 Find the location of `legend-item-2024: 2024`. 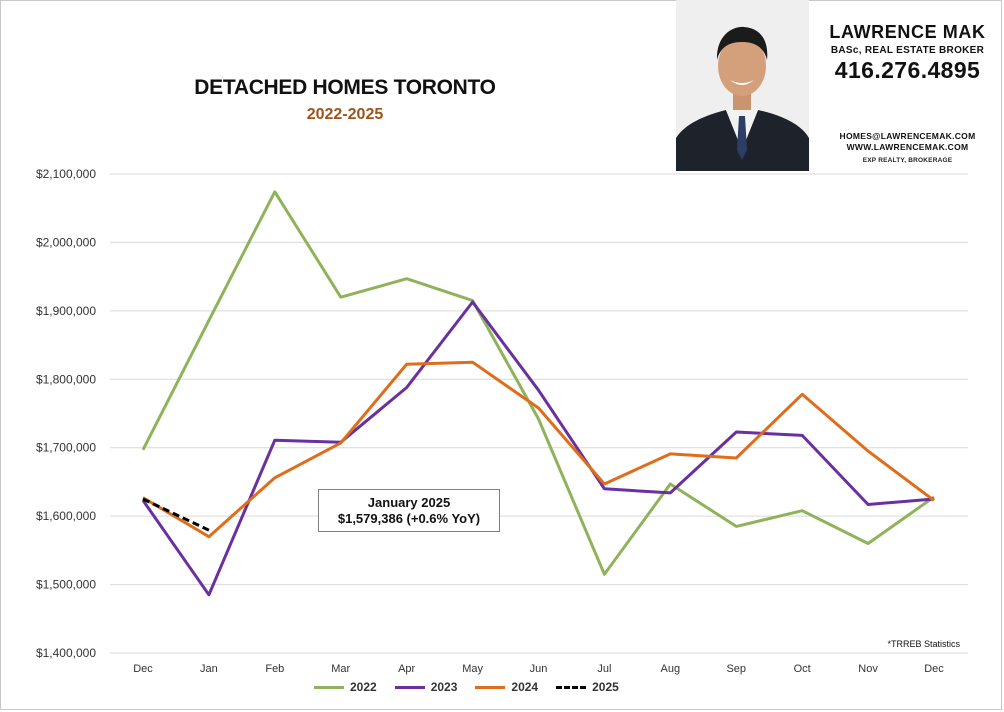

legend-item-2024: 2024 is located at coordinates (506, 687).